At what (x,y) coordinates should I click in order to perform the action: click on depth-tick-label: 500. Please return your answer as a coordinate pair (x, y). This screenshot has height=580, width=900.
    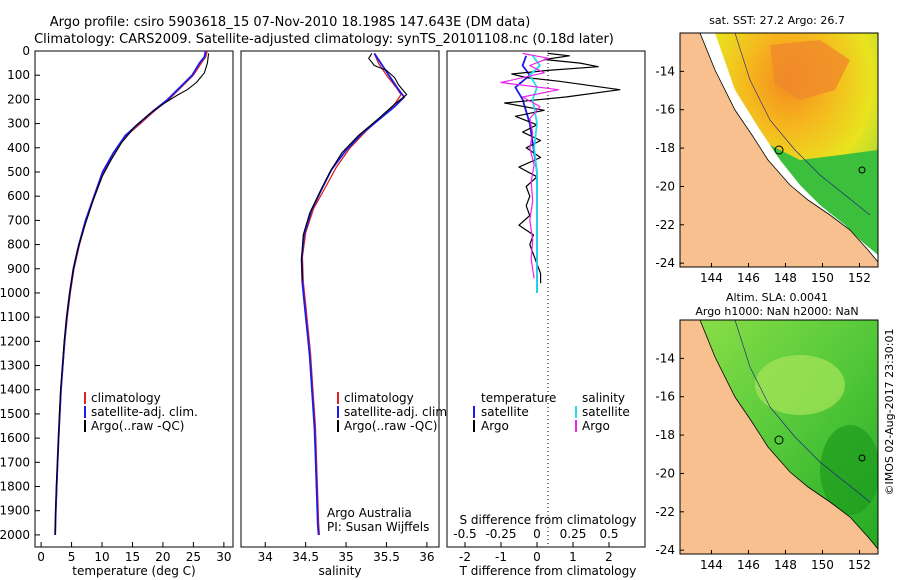
    Looking at the image, I should click on (18, 172).